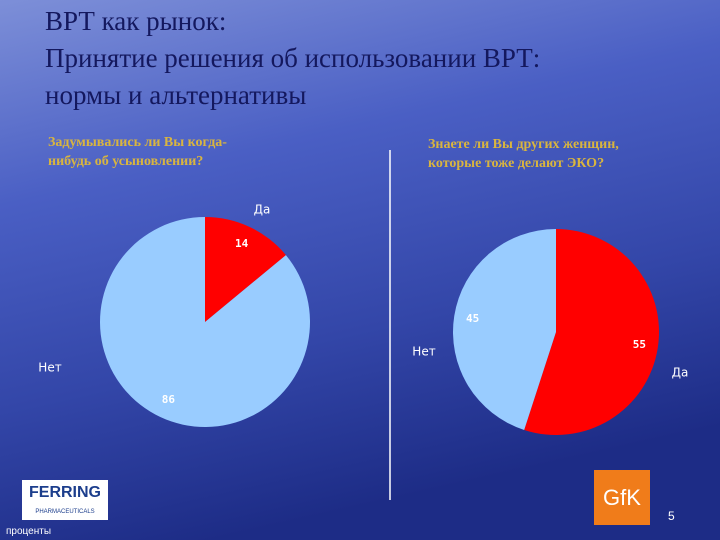 Image resolution: width=720 pixels, height=540 pixels. What do you see at coordinates (135, 21) in the screenshot?
I see `slide-title: ВРТ как рынок:` at bounding box center [135, 21].